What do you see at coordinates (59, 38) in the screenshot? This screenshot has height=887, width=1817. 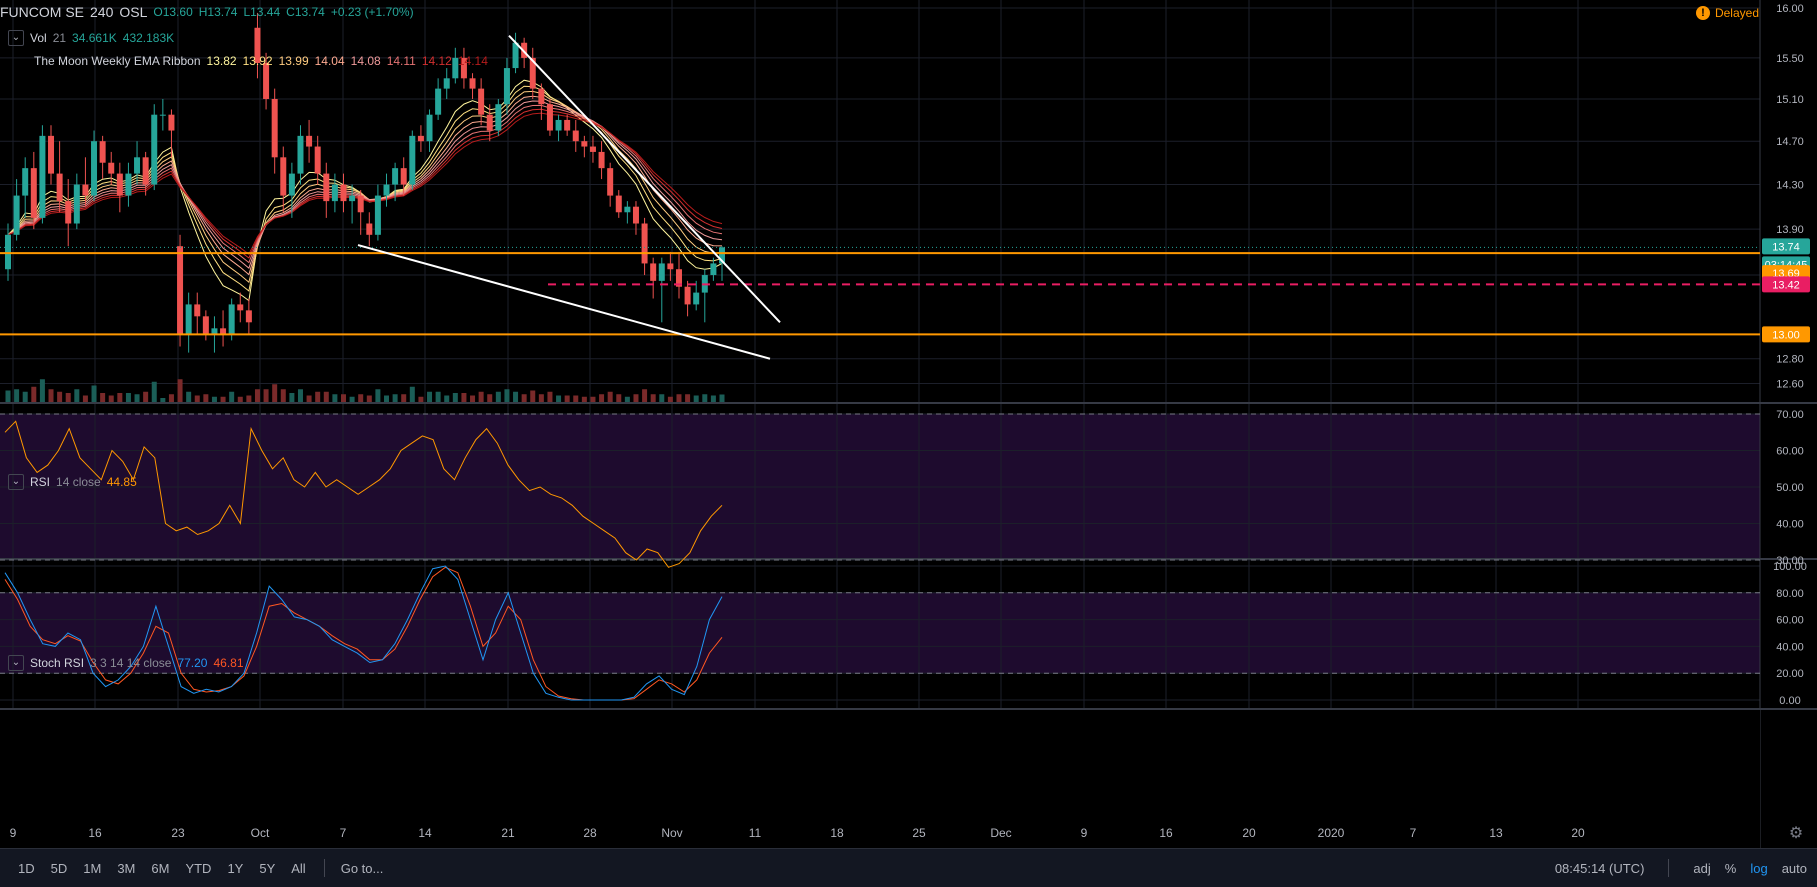 I see `vol-param: 21` at bounding box center [59, 38].